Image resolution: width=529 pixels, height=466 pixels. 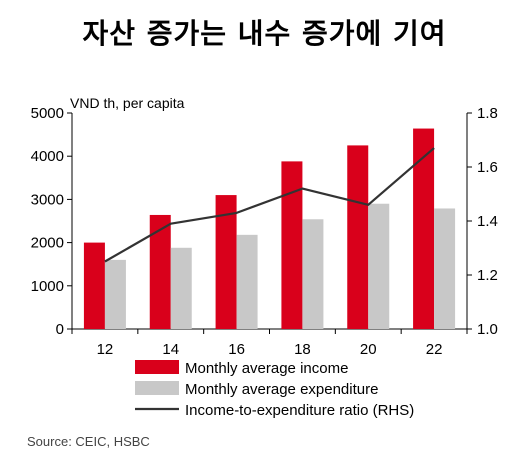 I want to click on x-tick-label: 18, so click(x=302, y=349).